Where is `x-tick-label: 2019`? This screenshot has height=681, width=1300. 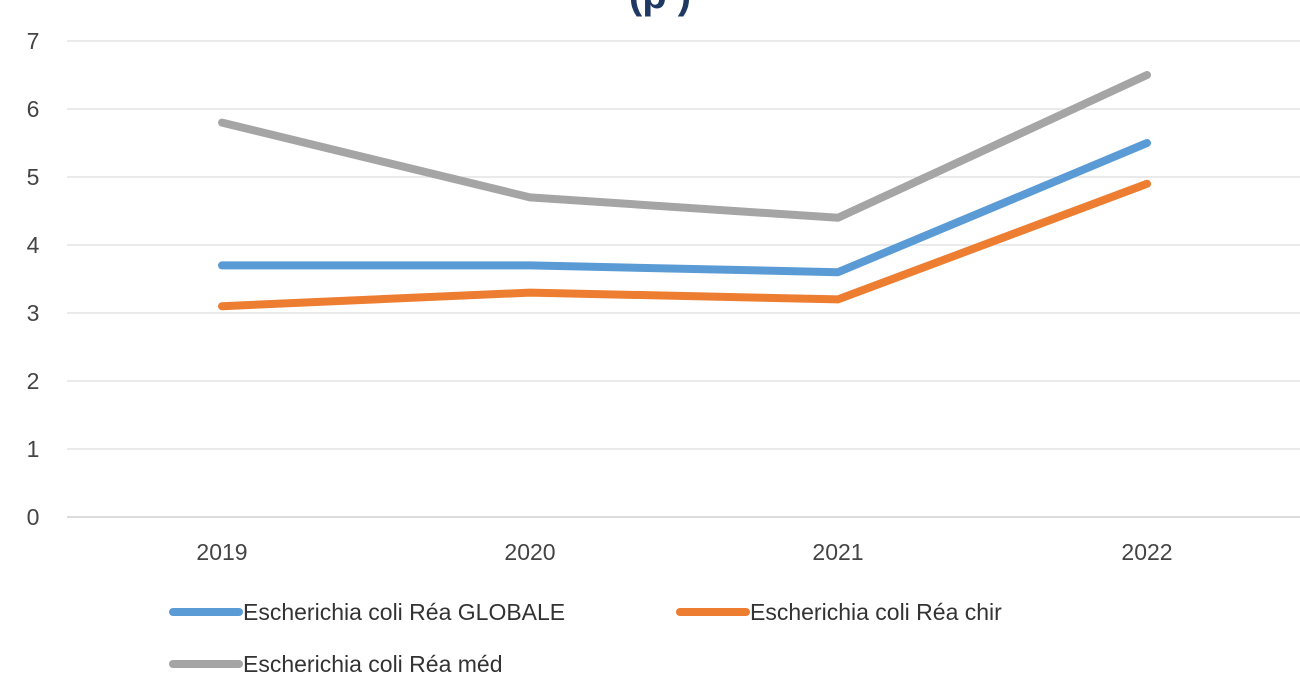 x-tick-label: 2019 is located at coordinates (221, 552).